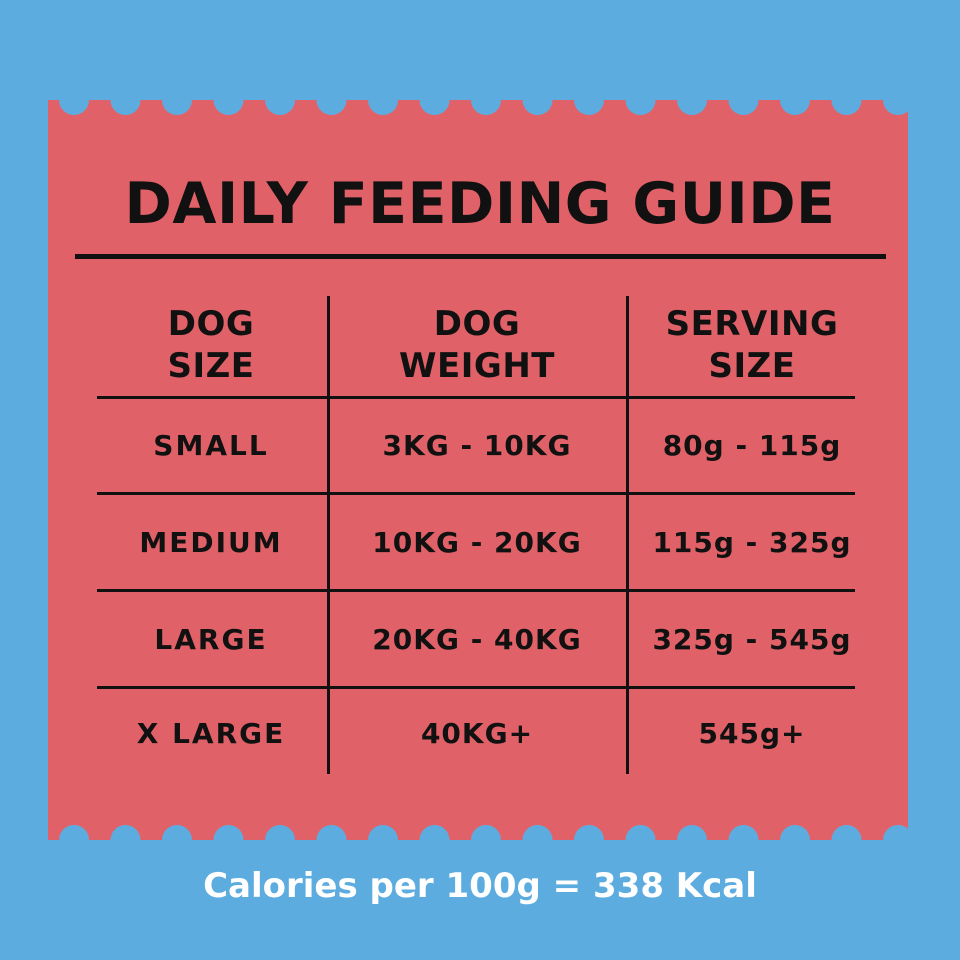 The image size is (960, 960). I want to click on header-dog-size-line2: SIZE, so click(211, 366).